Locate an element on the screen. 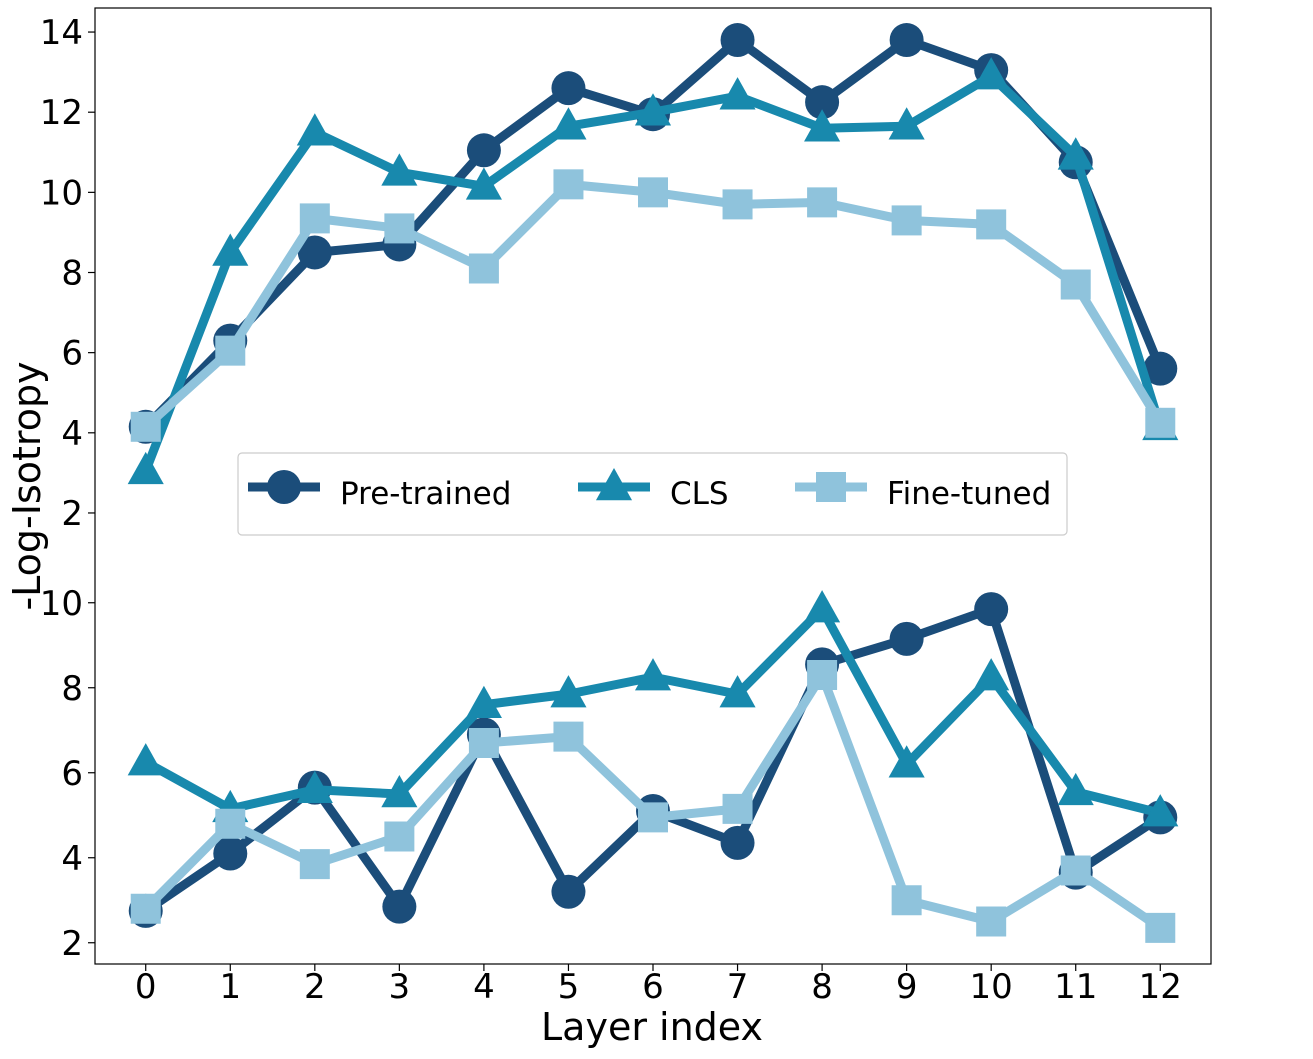 The width and height of the screenshot is (1313, 1059). x-tick-label: 9 is located at coordinates (907, 987).